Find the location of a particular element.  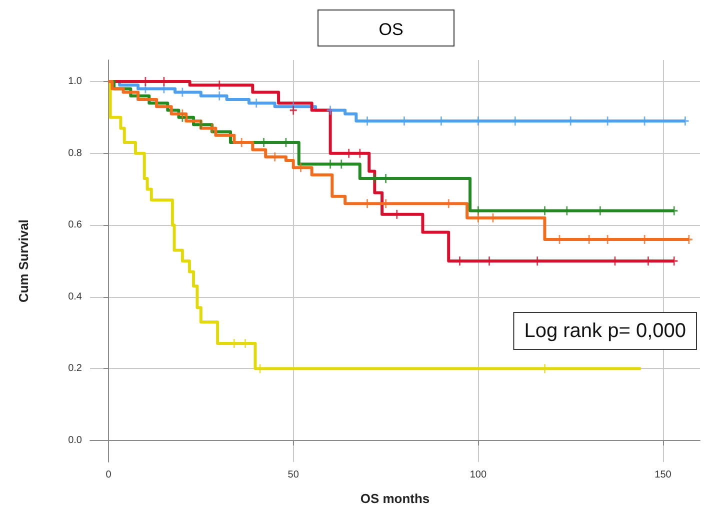

x-tick-label: 150 is located at coordinates (663, 475).